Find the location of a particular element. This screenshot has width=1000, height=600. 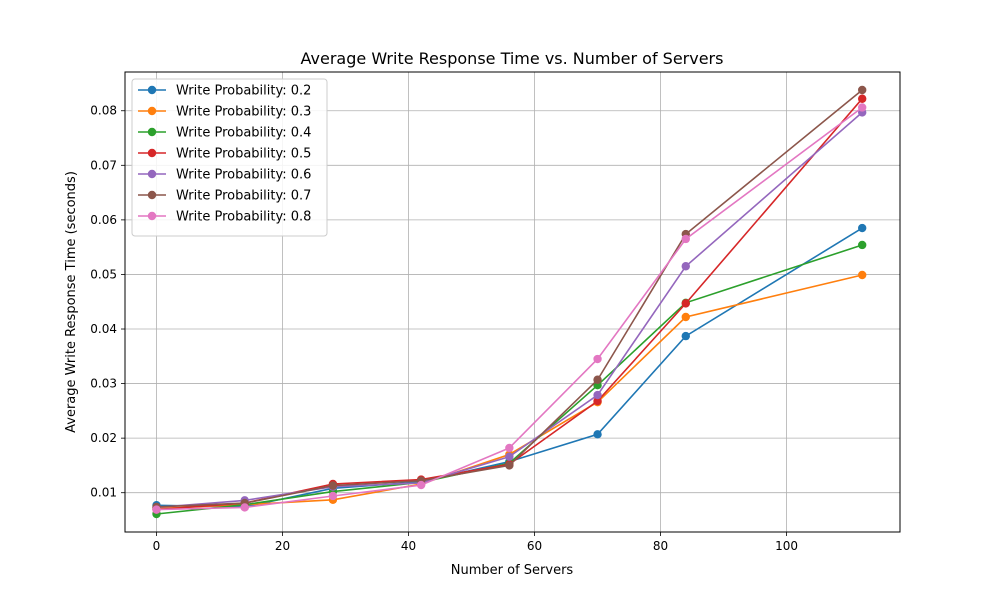

x-tick-label: 60 is located at coordinates (534, 546).